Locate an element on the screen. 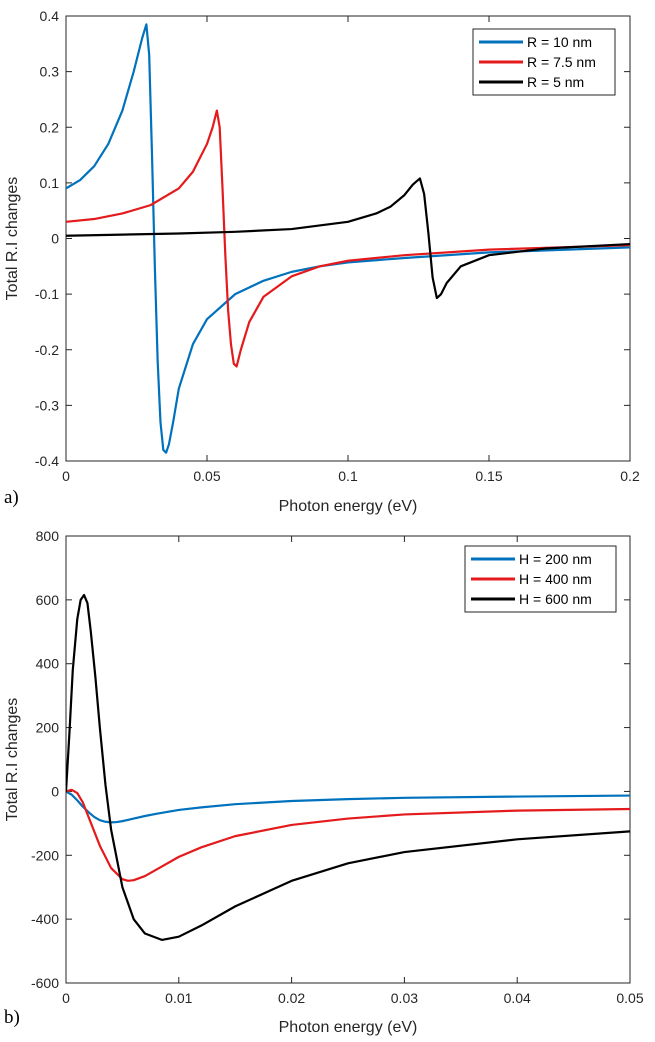  legend-label-3: H = 600 nm is located at coordinates (555, 599).